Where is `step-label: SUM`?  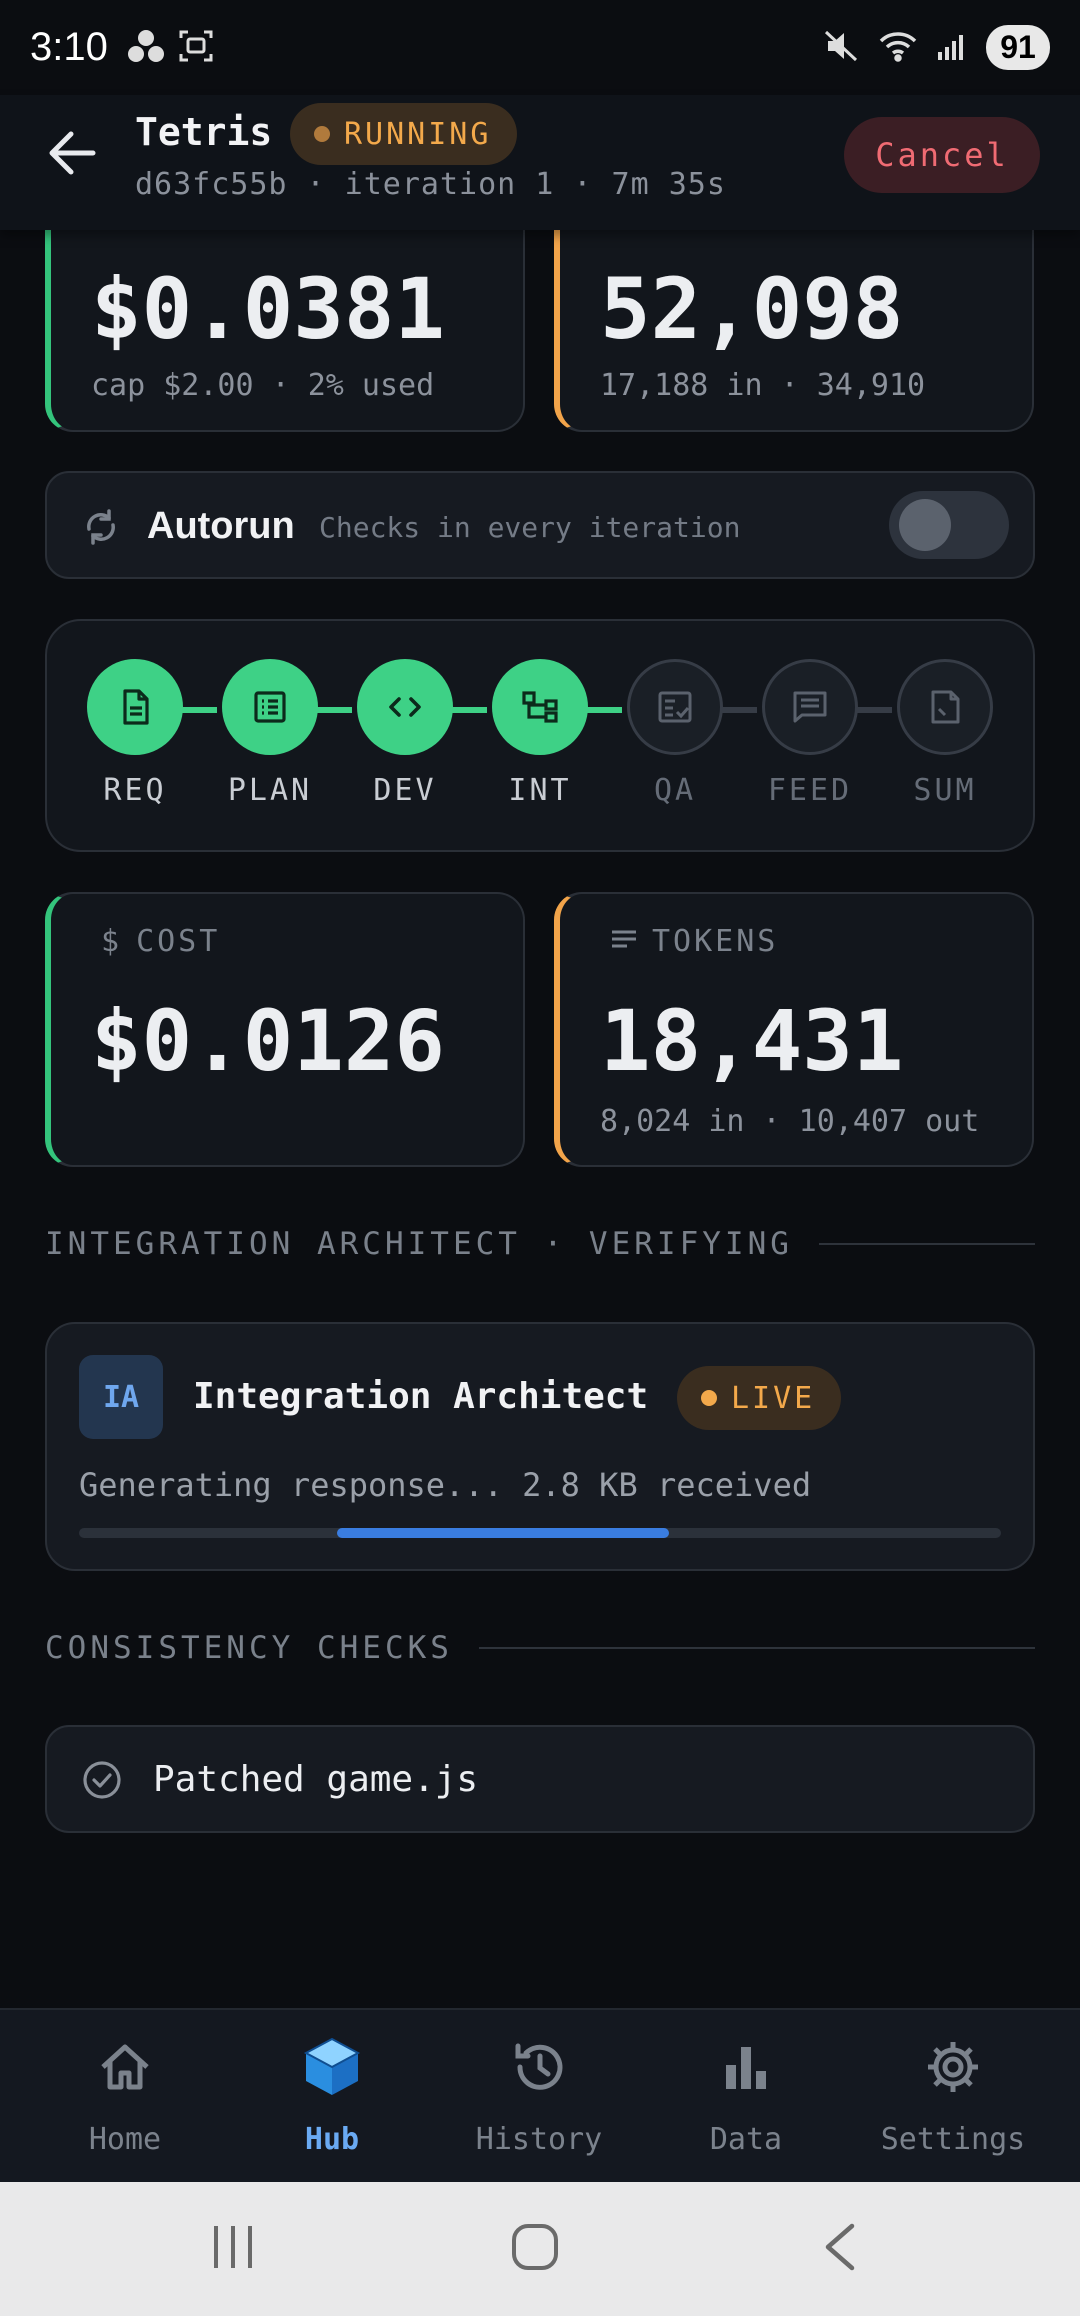 step-label: SUM is located at coordinates (945, 790).